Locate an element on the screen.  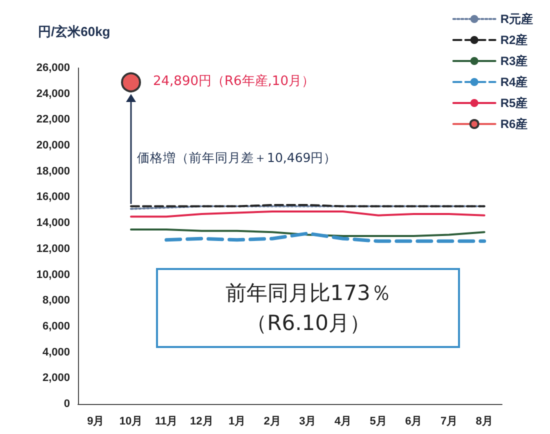
x-tick-label: 11月 is located at coordinates (166, 422).